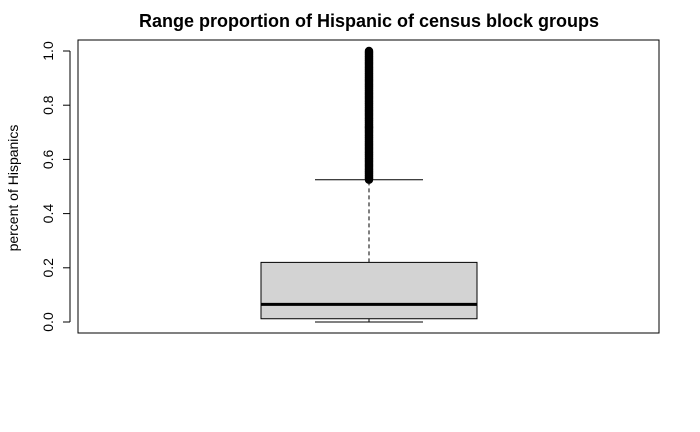 The image size is (700, 432). What do you see at coordinates (369, 51) in the screenshot?
I see `outlier-point` at bounding box center [369, 51].